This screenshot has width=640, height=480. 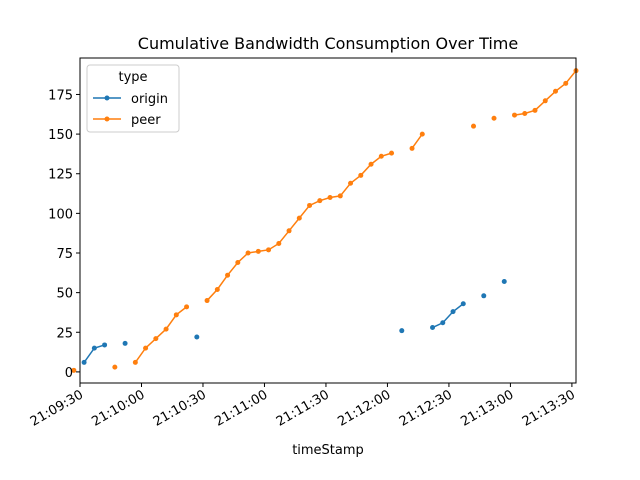 I want to click on y-tick-label: 100, so click(x=60, y=214).